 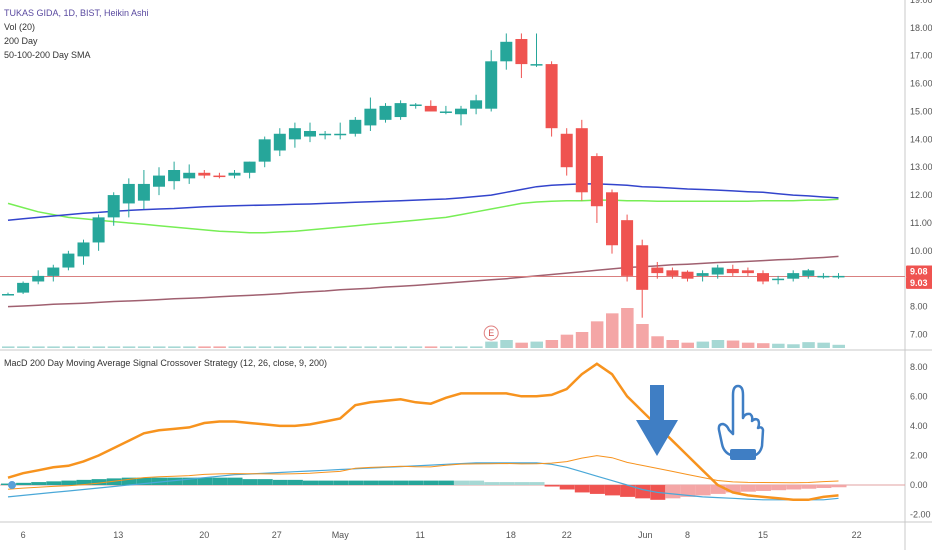 I want to click on hand-cuff, so click(x=743, y=454).